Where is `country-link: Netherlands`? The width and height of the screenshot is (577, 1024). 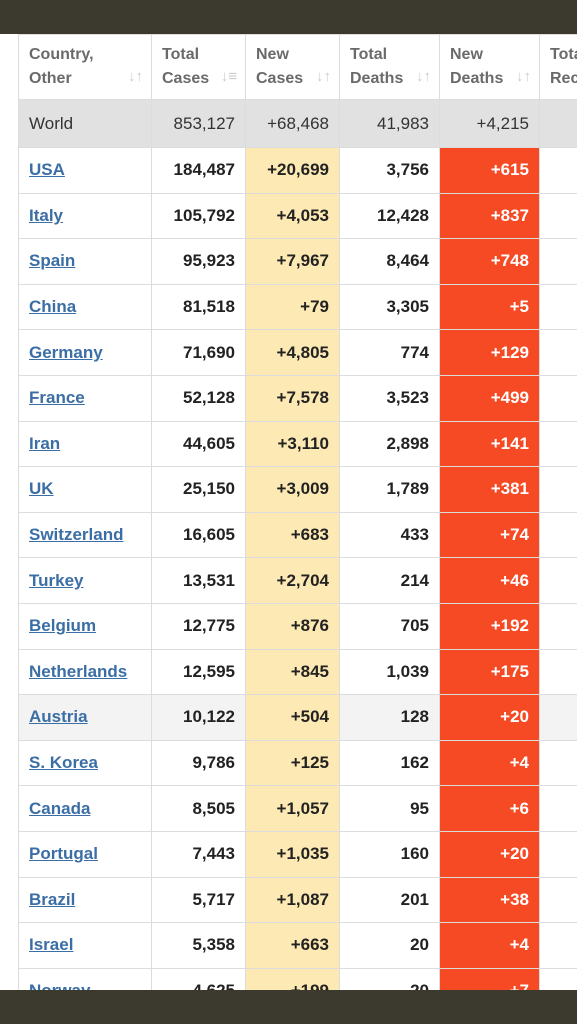
country-link: Netherlands is located at coordinates (78, 671).